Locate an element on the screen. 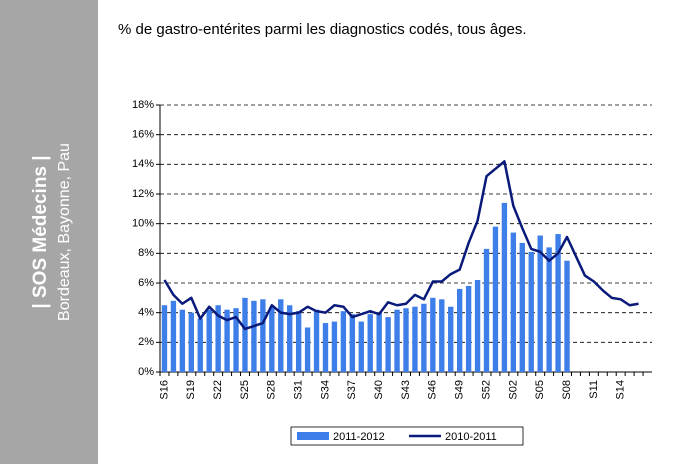 This screenshot has height=469, width=685. x-tick-label: S31 is located at coordinates (299, 390).